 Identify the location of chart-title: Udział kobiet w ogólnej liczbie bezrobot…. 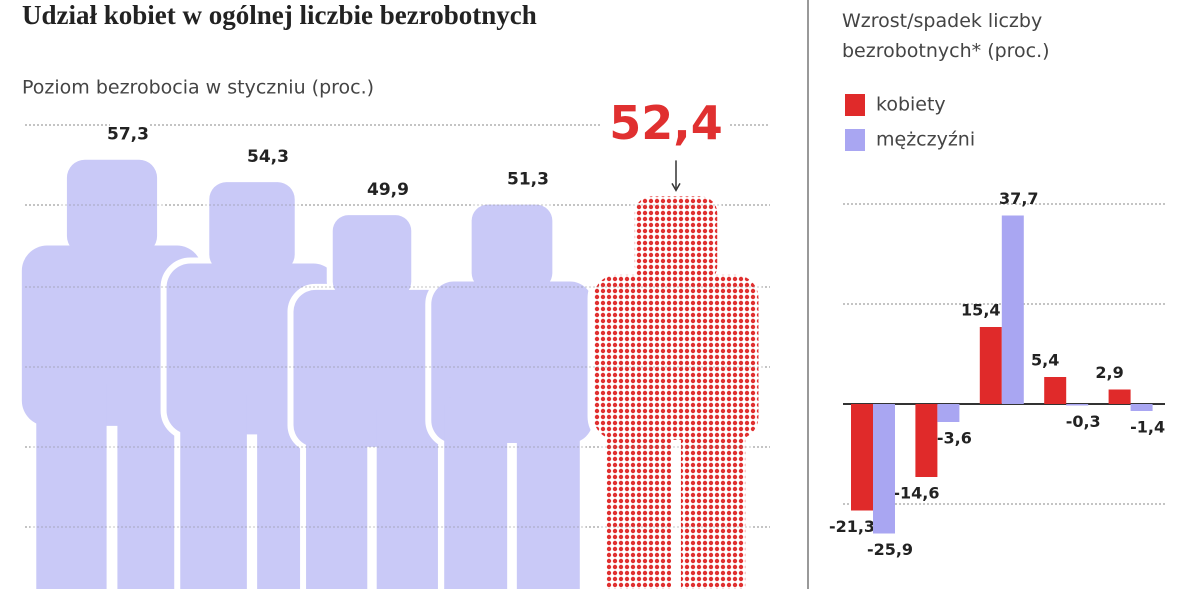
(279, 15).